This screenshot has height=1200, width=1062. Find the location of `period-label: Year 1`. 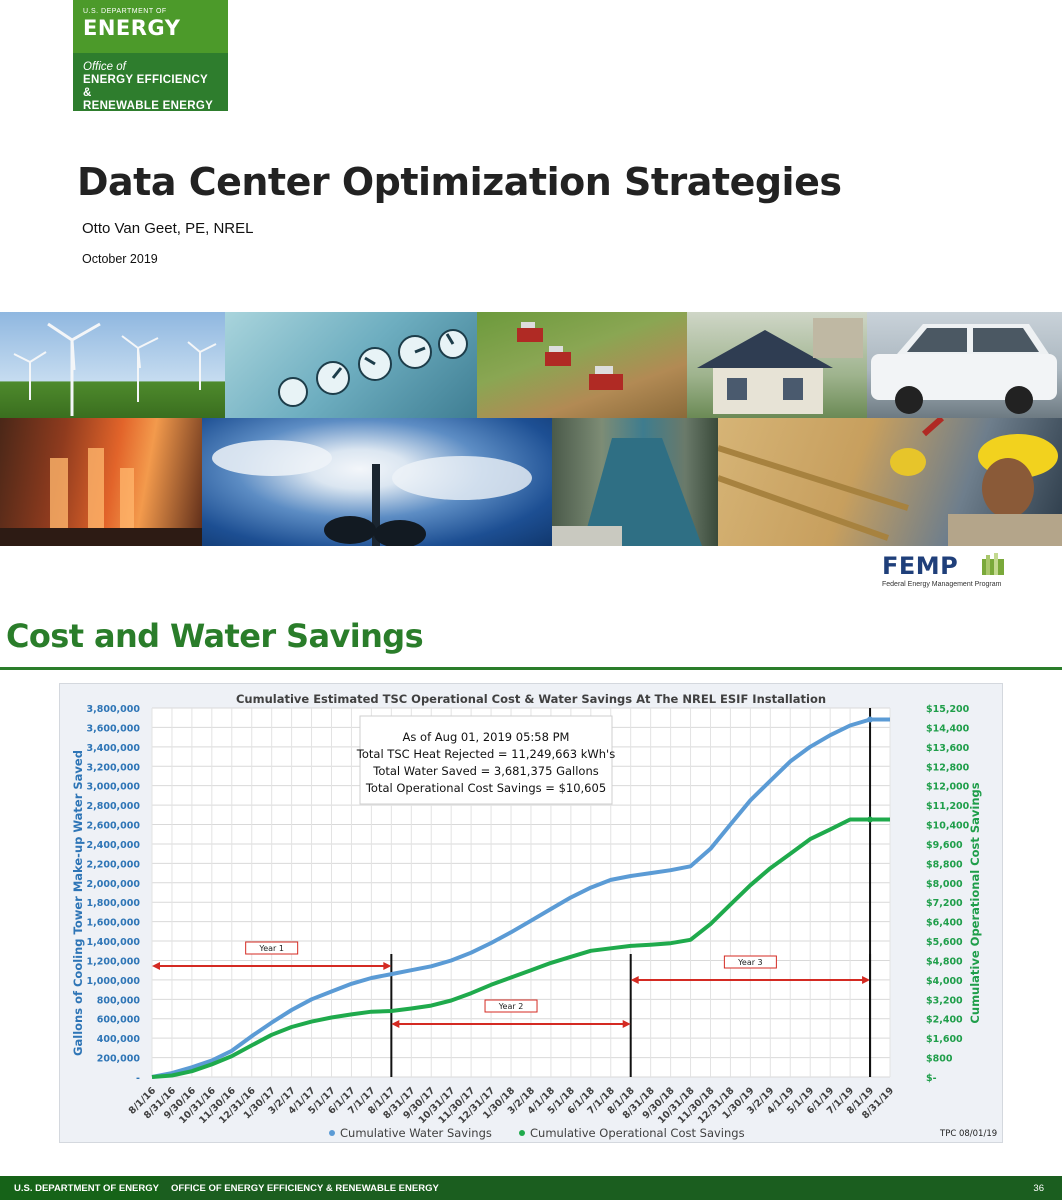

period-label: Year 1 is located at coordinates (271, 948).